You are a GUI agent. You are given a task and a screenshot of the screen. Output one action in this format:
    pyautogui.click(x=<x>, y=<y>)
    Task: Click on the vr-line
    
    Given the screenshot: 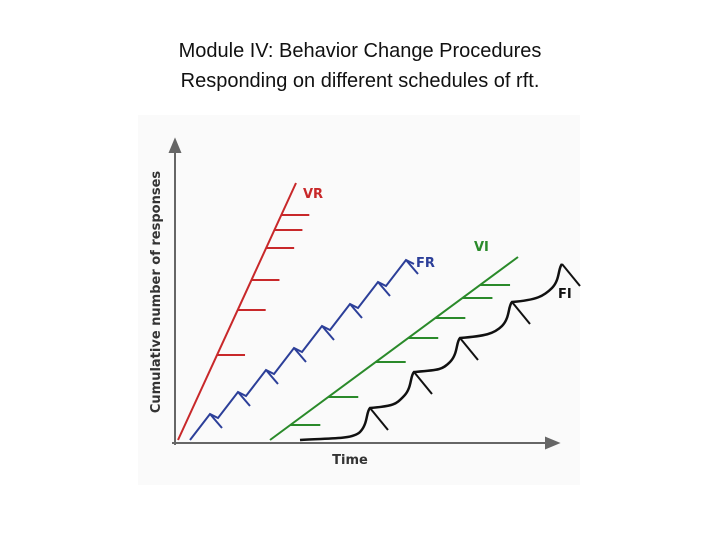 What is the action you would take?
    pyautogui.click(x=237, y=311)
    